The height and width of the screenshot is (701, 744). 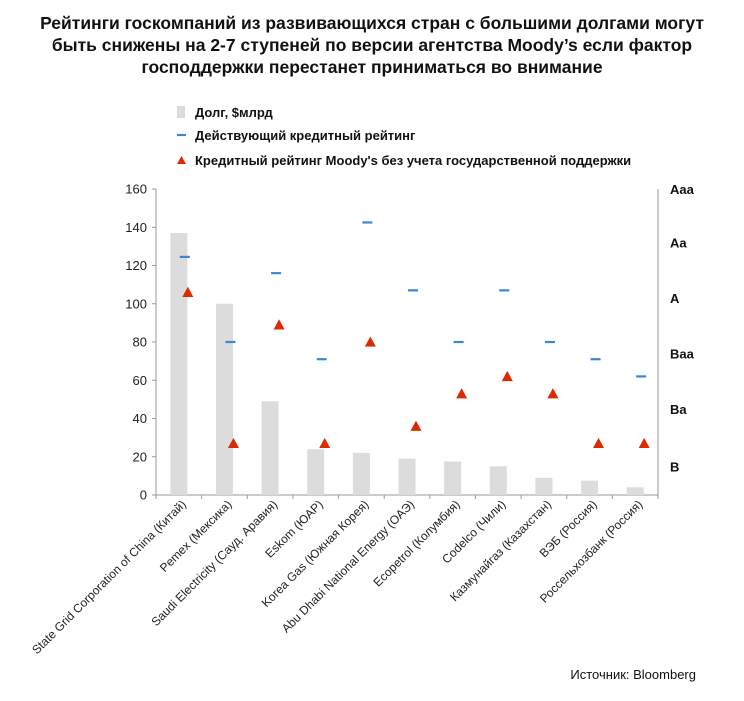 What do you see at coordinates (136, 303) in the screenshot?
I see `y-tick-label: 100` at bounding box center [136, 303].